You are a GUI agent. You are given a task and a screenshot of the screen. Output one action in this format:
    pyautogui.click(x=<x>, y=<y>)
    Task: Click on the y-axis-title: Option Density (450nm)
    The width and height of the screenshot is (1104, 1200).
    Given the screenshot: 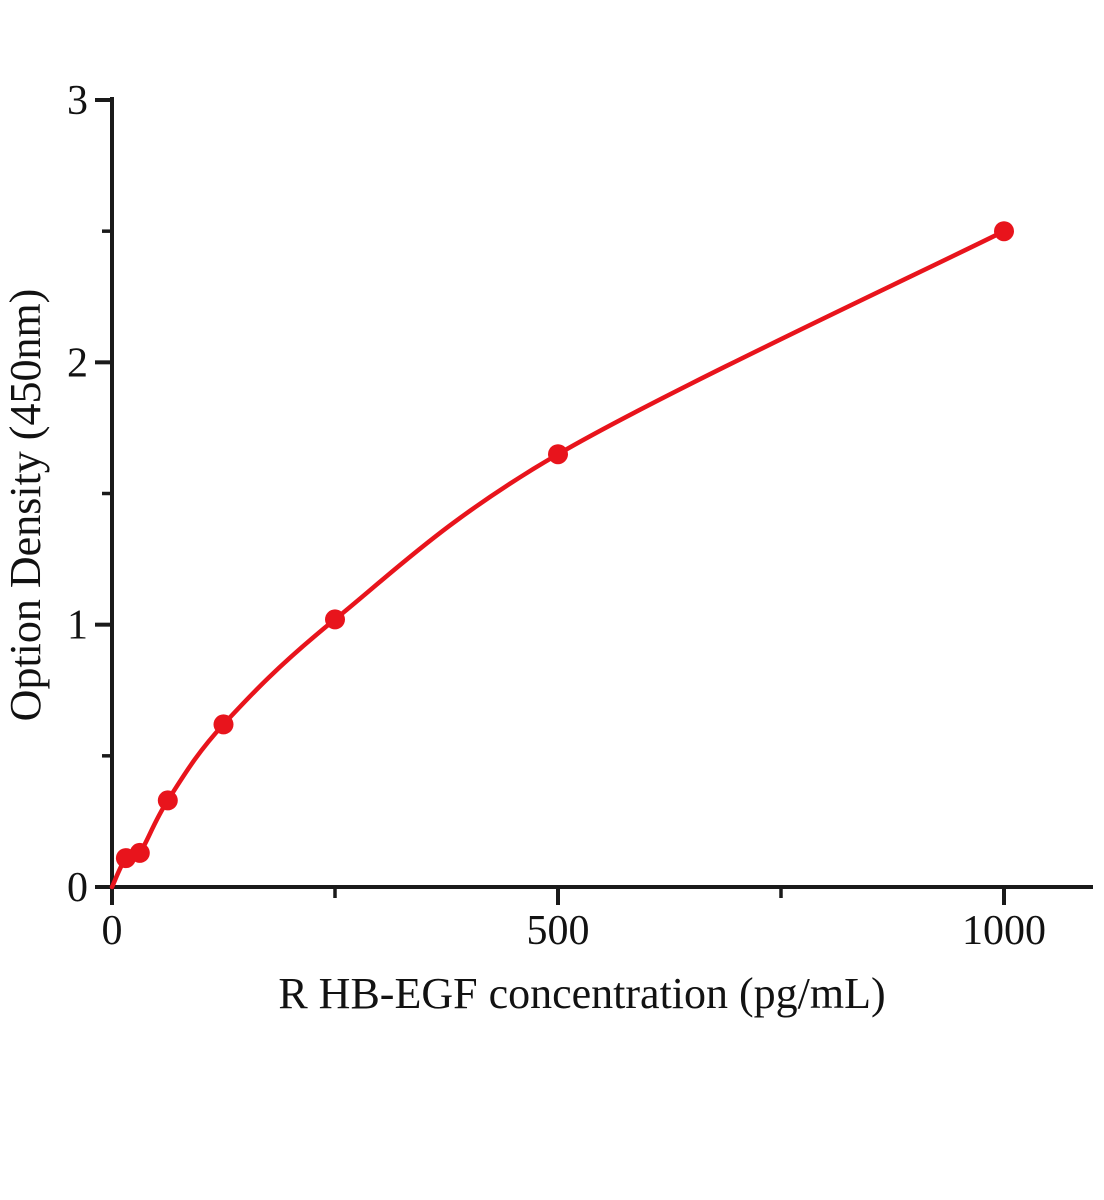 What is the action you would take?
    pyautogui.click(x=25, y=505)
    